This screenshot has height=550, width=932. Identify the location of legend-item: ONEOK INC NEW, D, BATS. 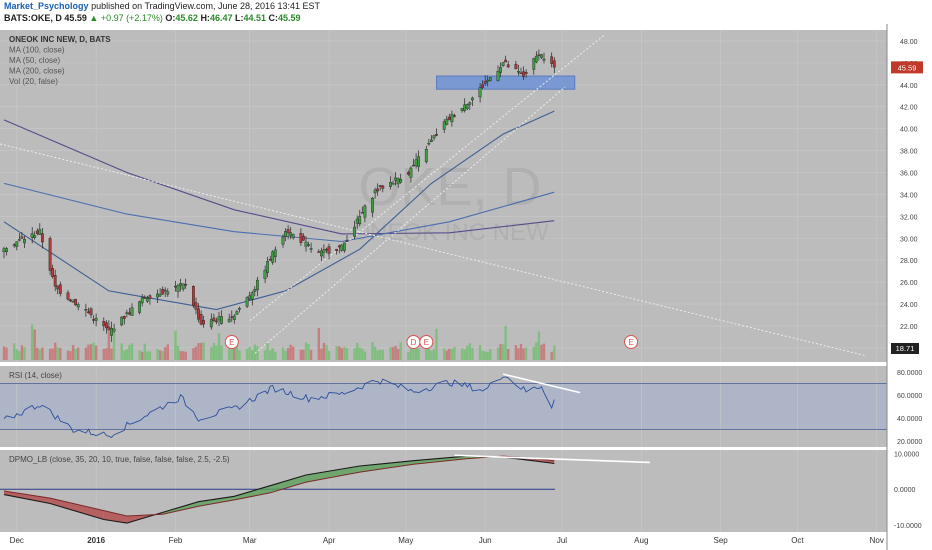
(60, 39).